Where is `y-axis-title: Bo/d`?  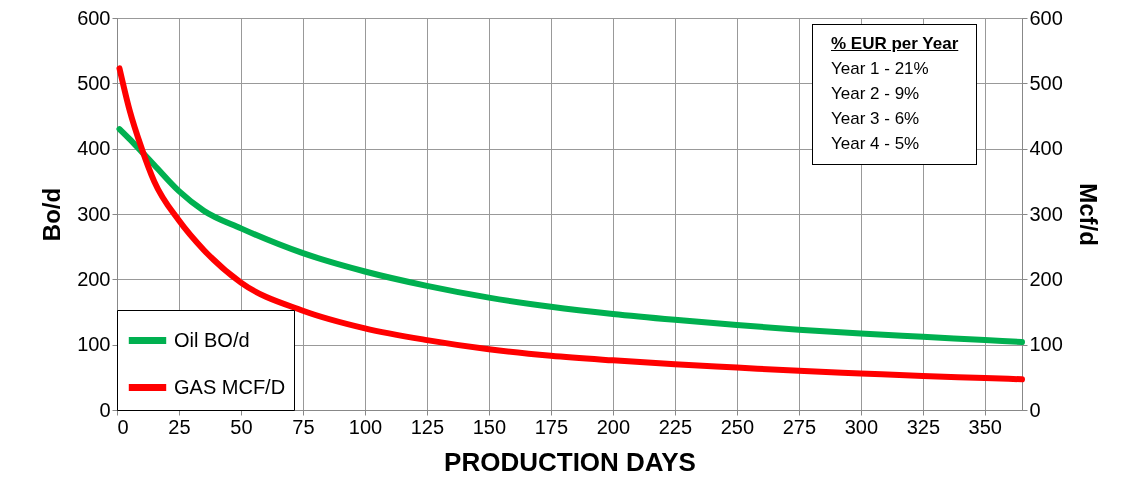
y-axis-title: Bo/d is located at coordinates (52, 214).